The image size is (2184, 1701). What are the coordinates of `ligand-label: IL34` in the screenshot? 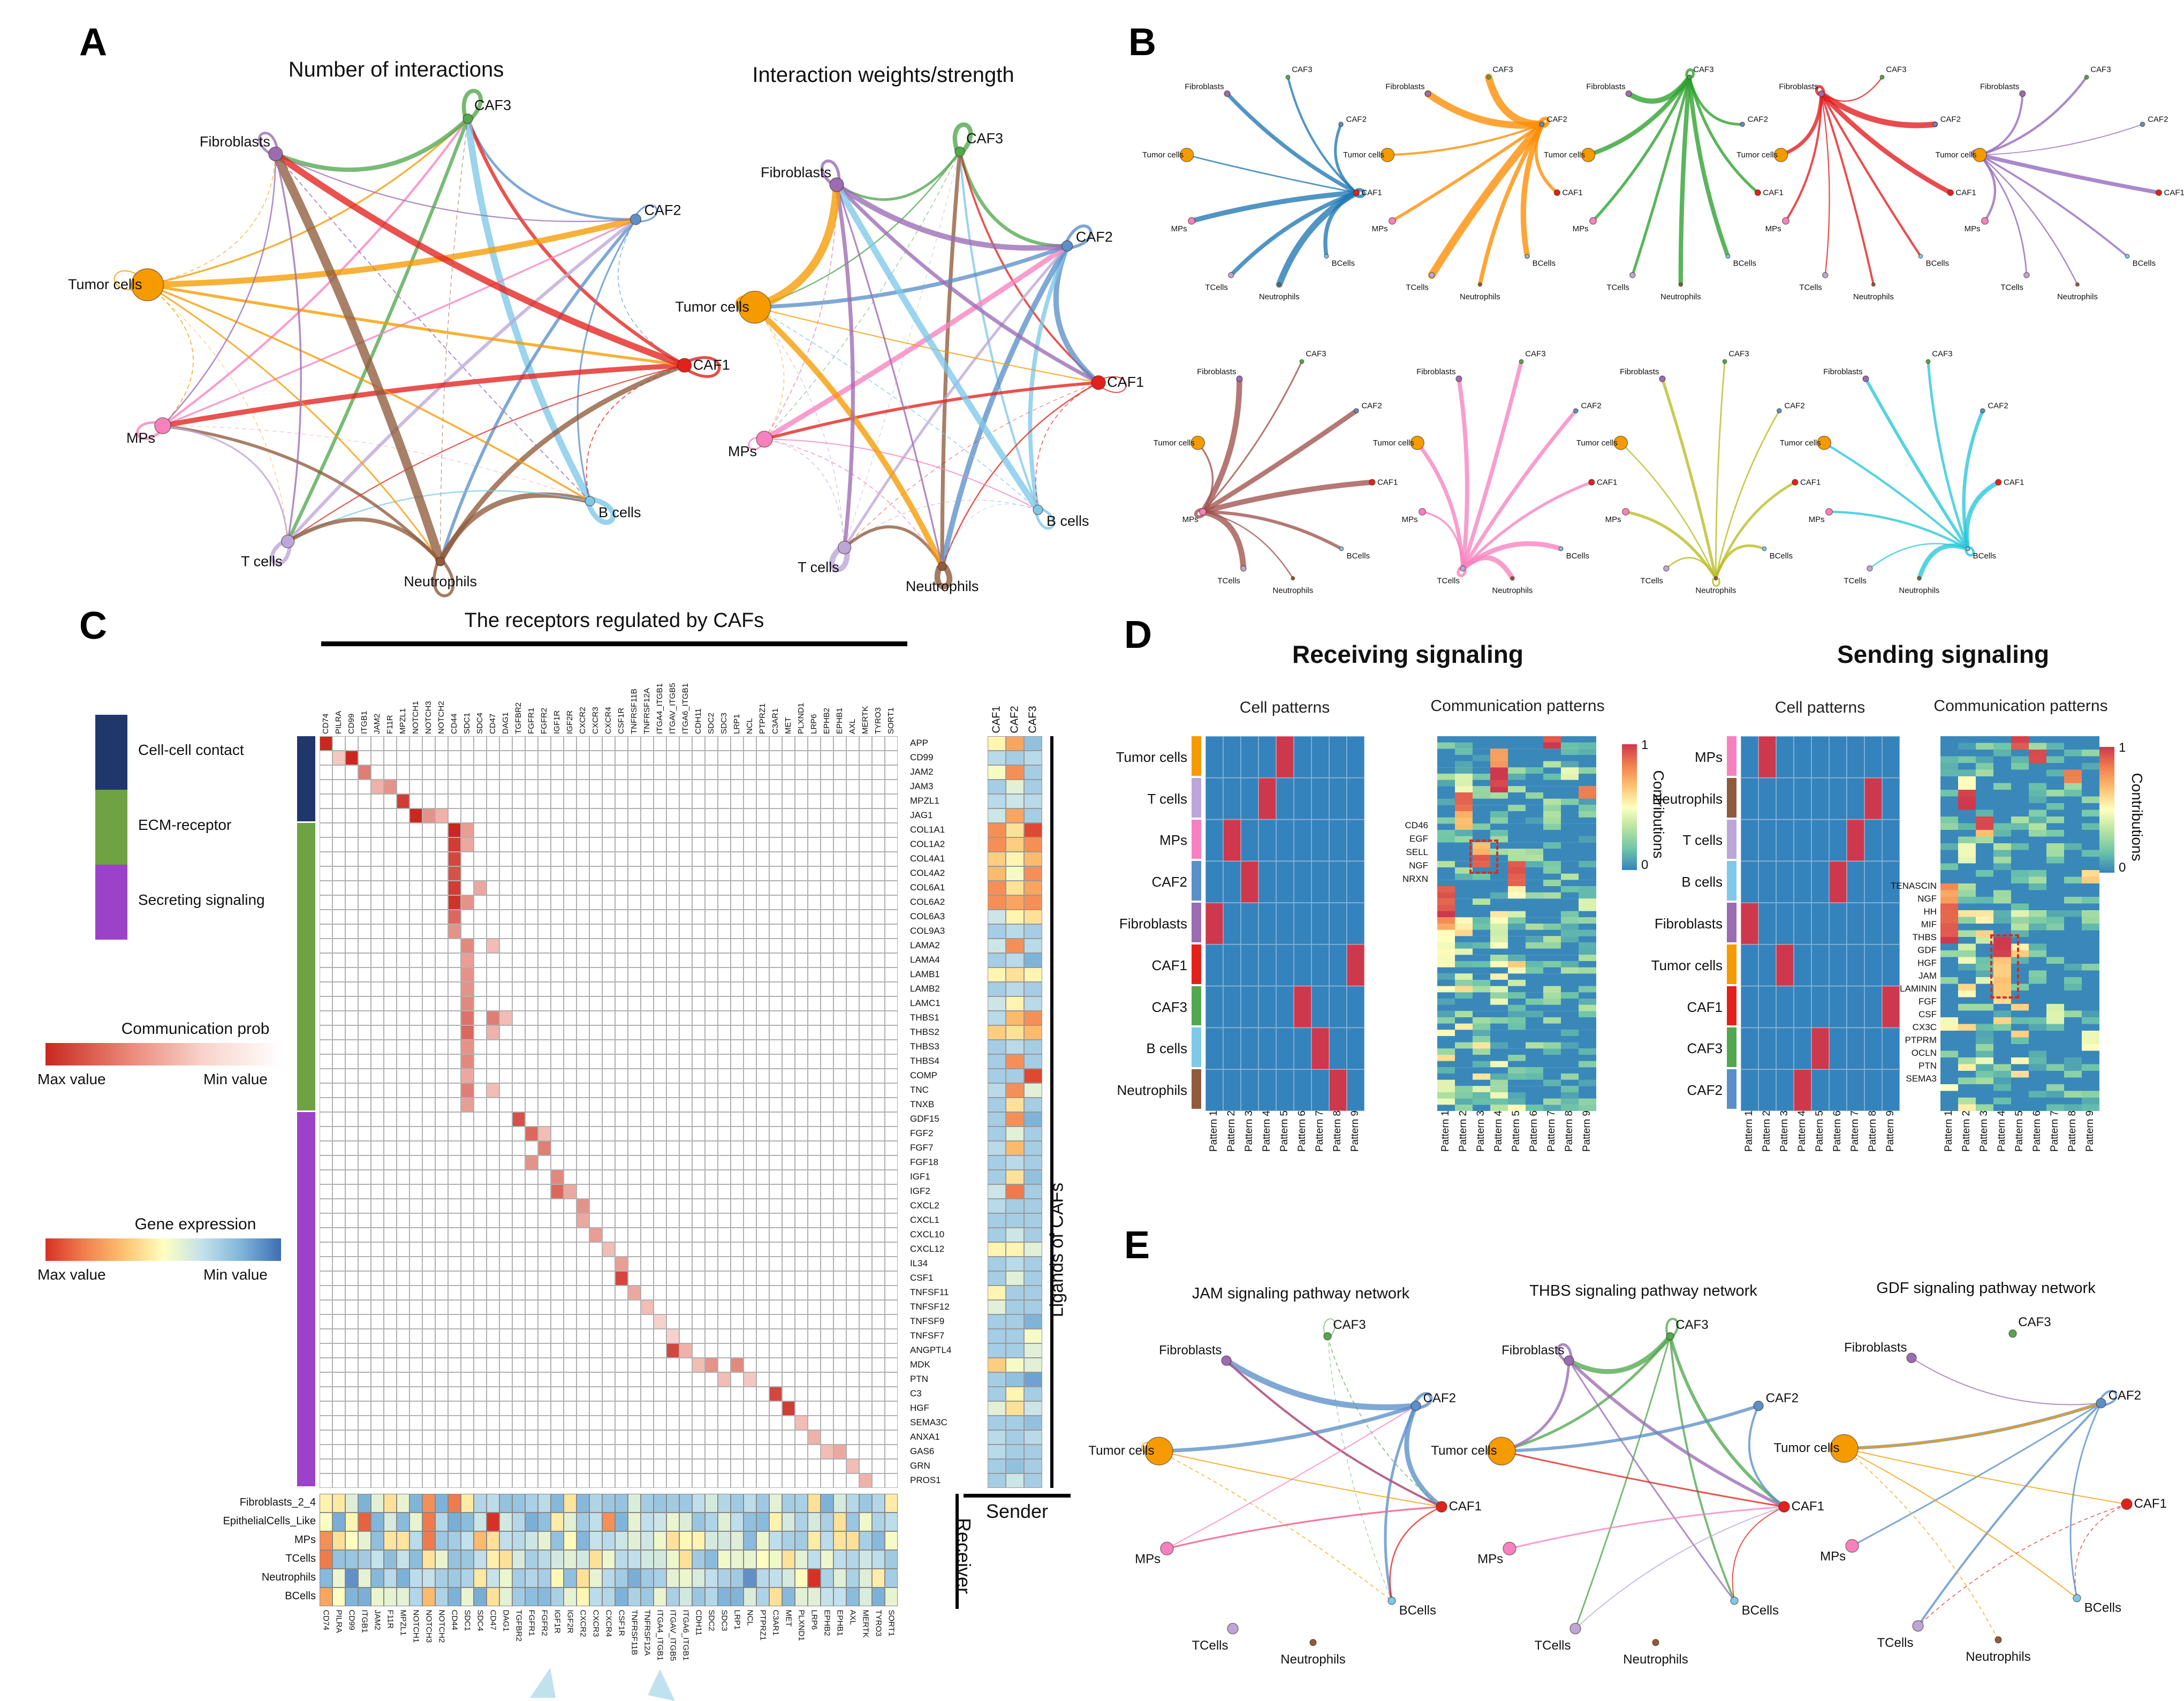 It's located at (947, 1263).